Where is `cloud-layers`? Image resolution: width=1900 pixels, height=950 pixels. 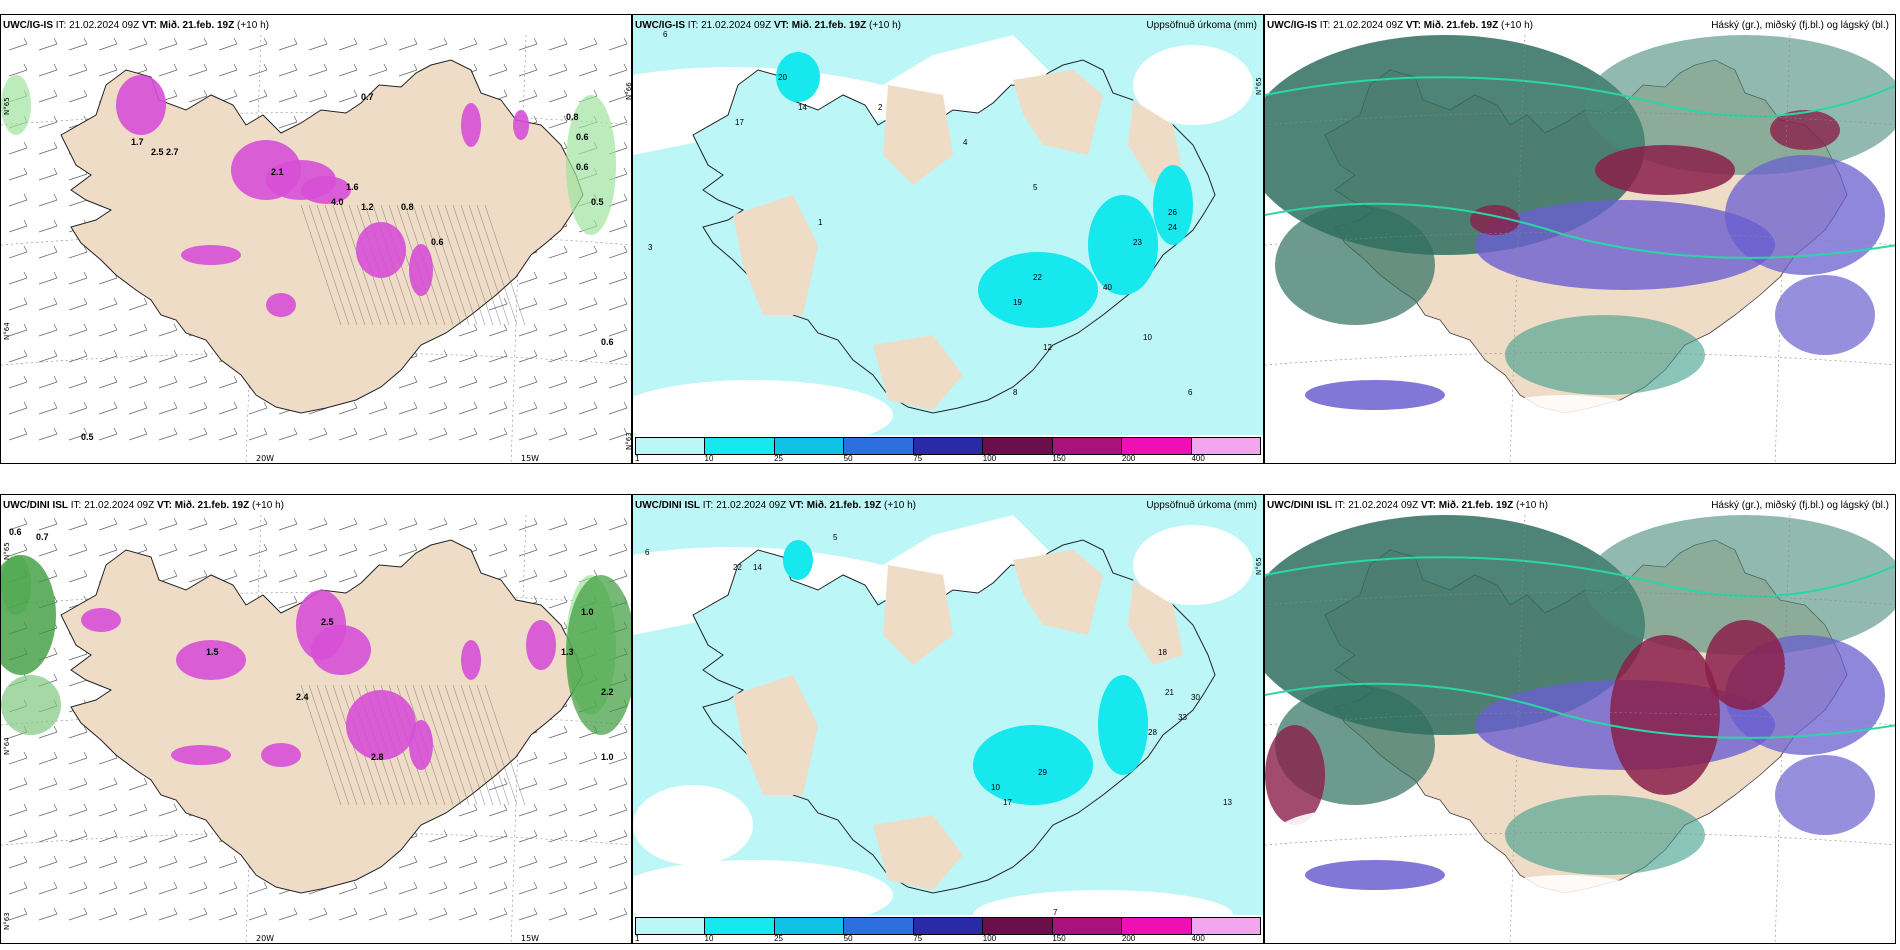 cloud-layers is located at coordinates (1580, 235).